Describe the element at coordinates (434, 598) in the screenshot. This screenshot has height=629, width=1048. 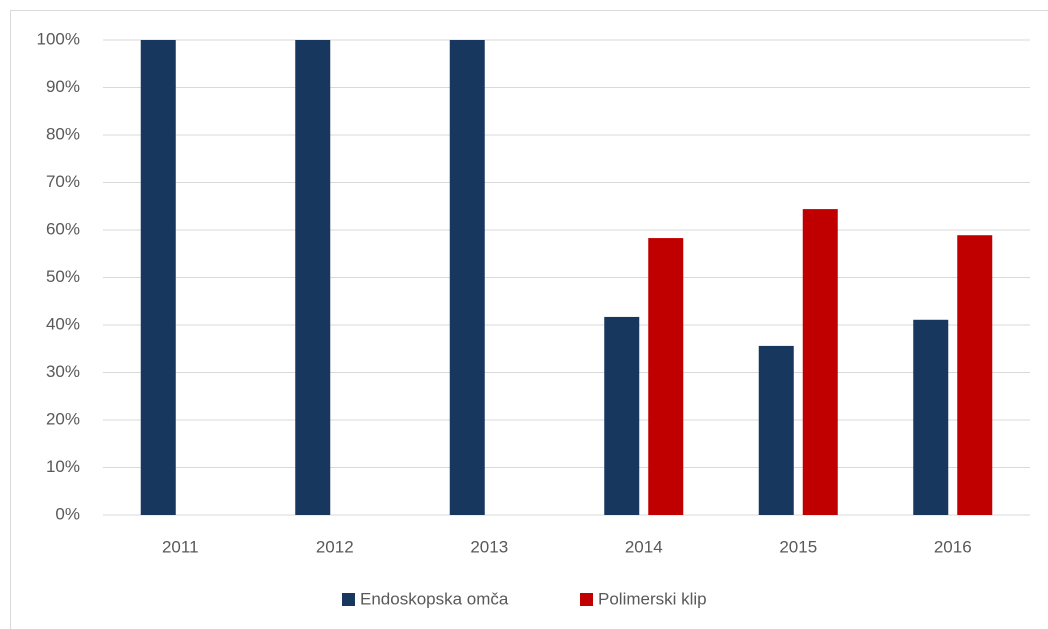
I see `legend-label: Endoskopska omča` at that location.